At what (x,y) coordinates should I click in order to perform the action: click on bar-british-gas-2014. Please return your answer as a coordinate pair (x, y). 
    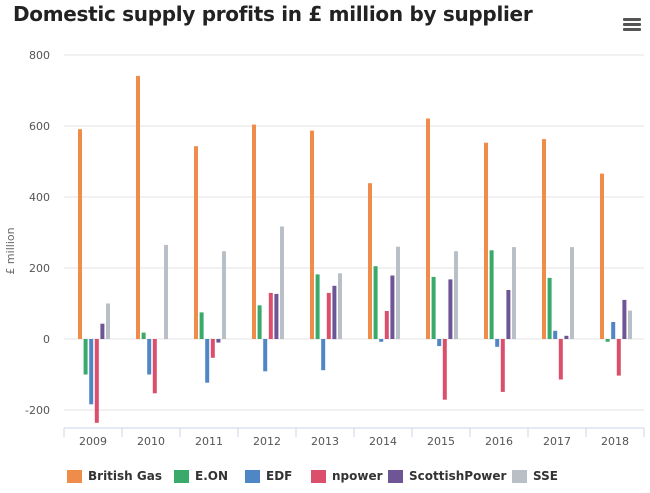
    Looking at the image, I should click on (370, 261).